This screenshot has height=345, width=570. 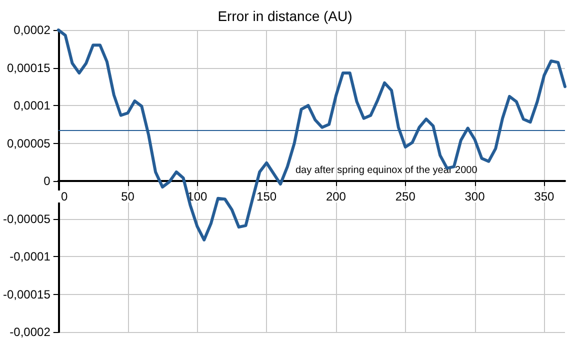 I want to click on y-tick-label: 0,00015, so click(x=28, y=67).